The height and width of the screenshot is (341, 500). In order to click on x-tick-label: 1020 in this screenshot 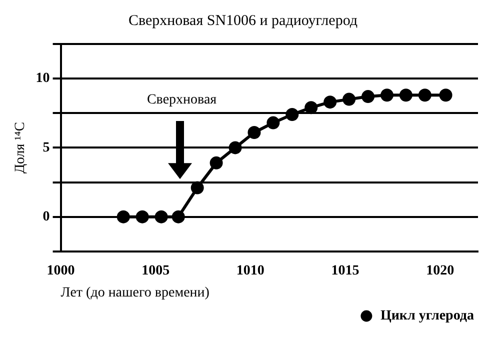, I will do `click(440, 270)`.